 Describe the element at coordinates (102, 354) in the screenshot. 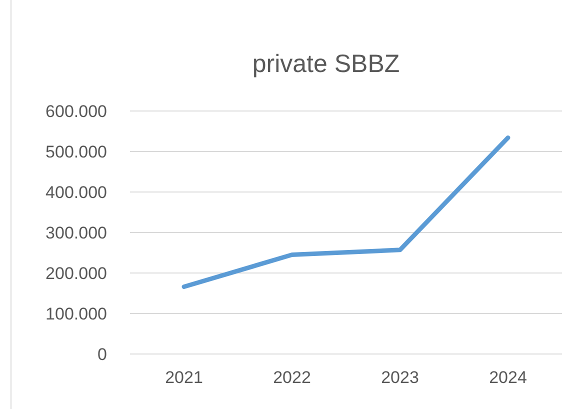

I see `y-tick-label: 0` at that location.